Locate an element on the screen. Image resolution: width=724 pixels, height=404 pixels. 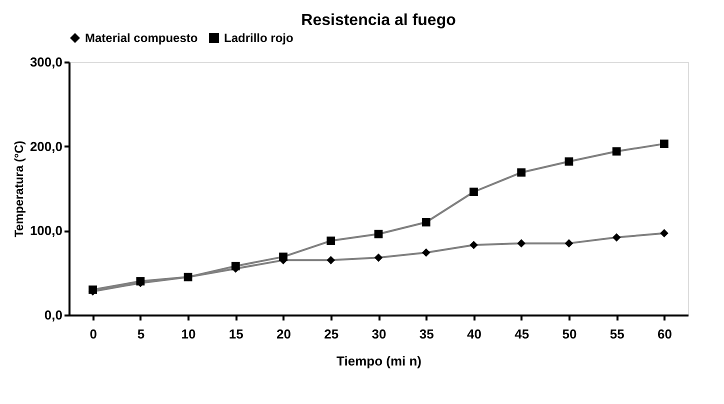
legend-label: Material compuesto is located at coordinates (141, 38).